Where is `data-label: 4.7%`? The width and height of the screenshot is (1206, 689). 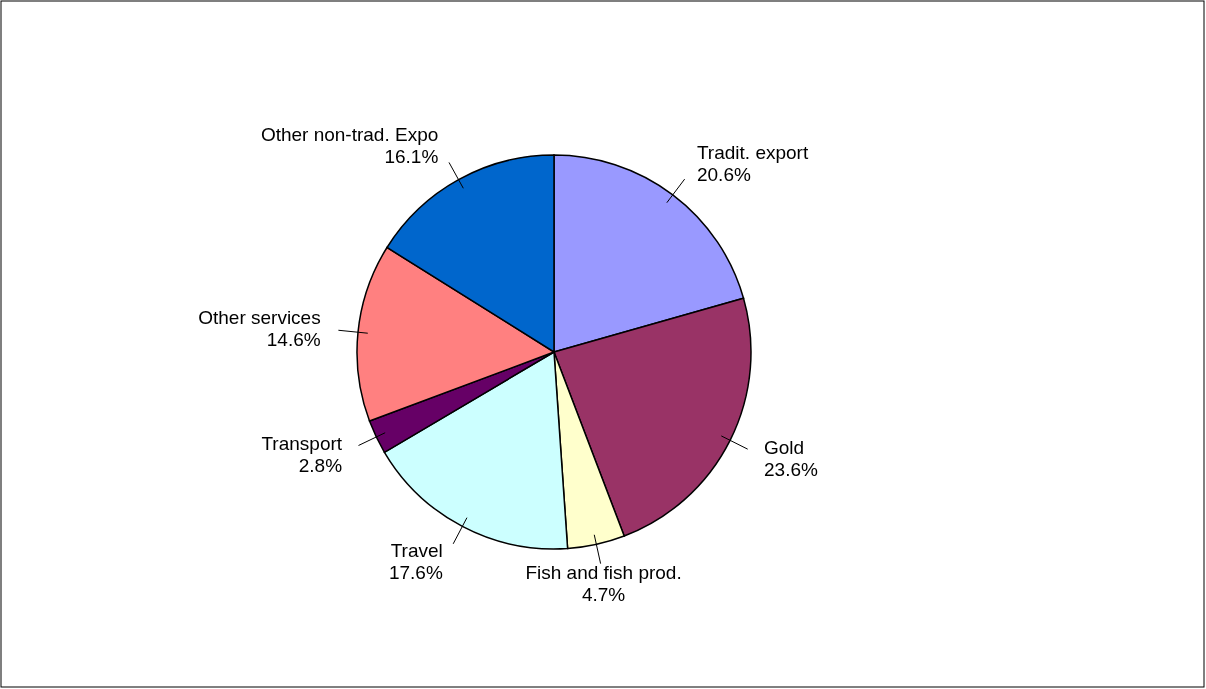 data-label: 4.7% is located at coordinates (603, 594).